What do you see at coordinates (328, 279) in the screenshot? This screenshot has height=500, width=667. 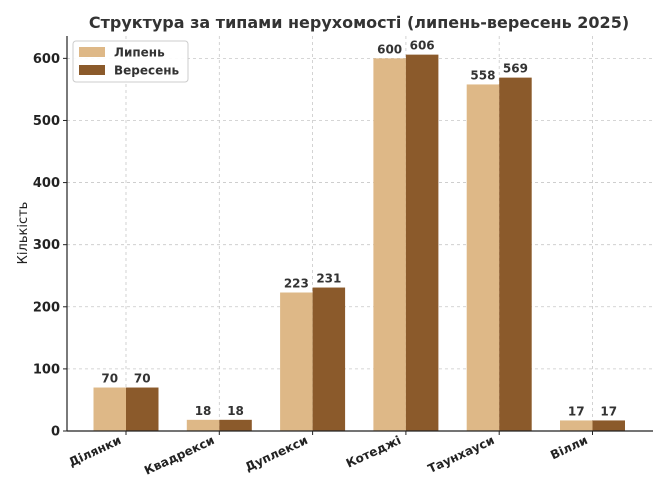 I see `data-label: 231` at bounding box center [328, 279].